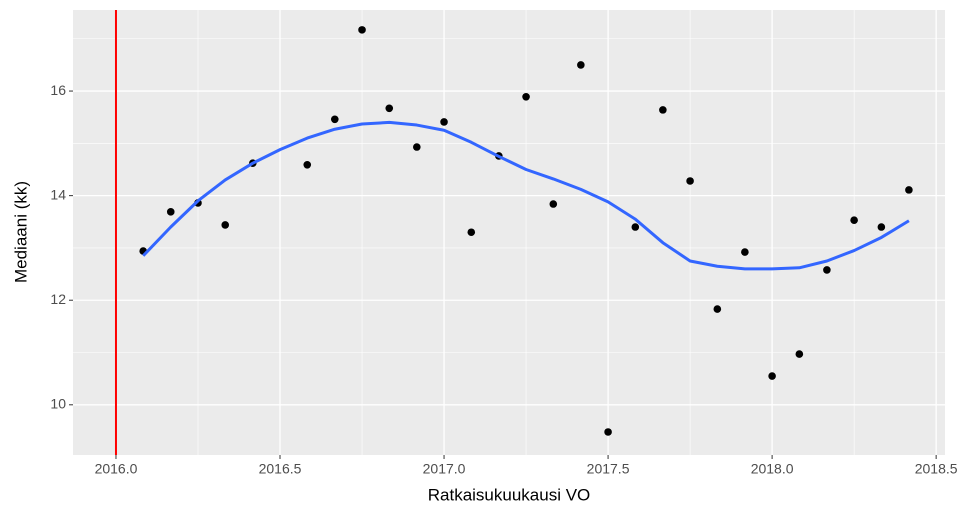  Describe the element at coordinates (936, 469) in the screenshot. I see `x-tick-label: 2018.5` at that location.